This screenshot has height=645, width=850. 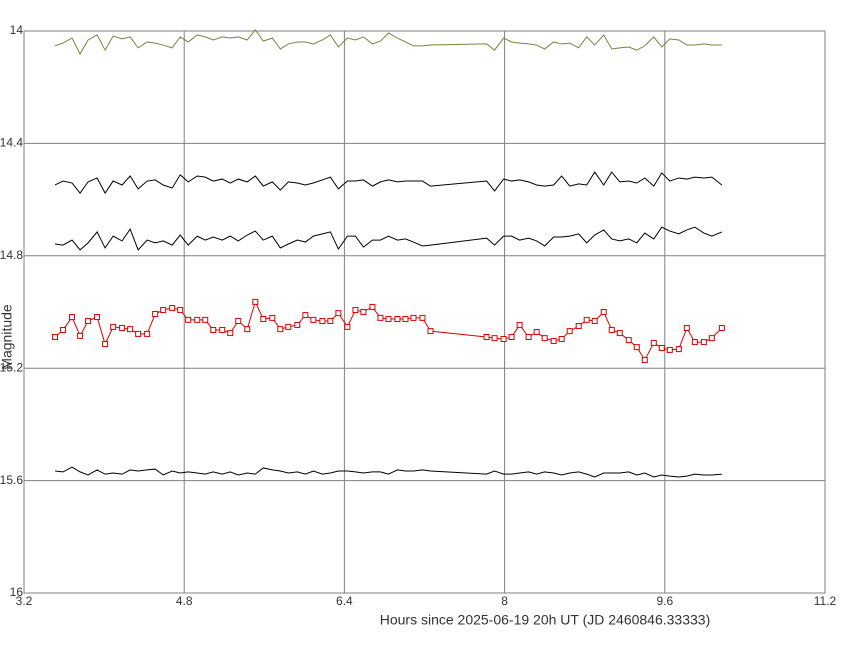 I want to click on x-tick-label: 11.2, so click(x=825, y=601).